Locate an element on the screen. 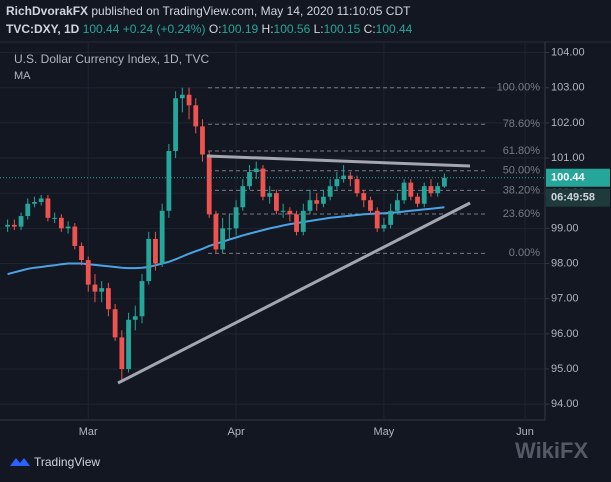 This screenshot has height=482, width=611. publisher: RichDvorakFX is located at coordinates (47, 11).